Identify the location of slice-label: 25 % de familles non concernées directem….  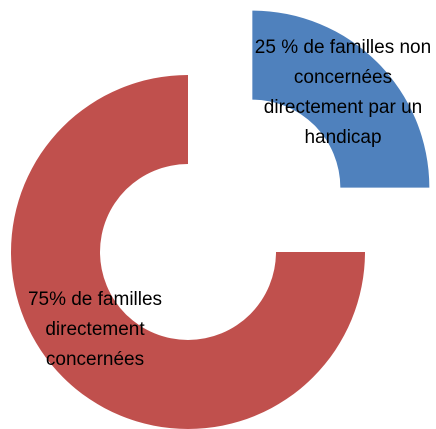
(343, 92).